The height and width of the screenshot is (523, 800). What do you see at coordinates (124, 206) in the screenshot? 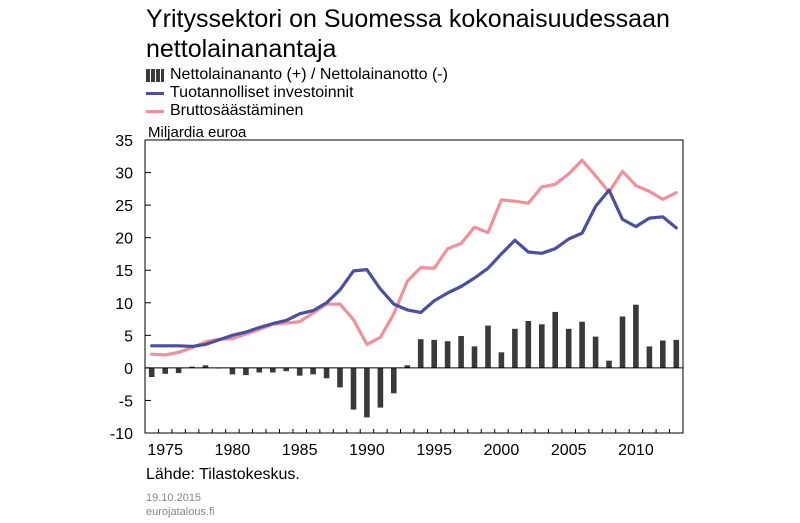
I see `y-tick-label-25: 25` at bounding box center [124, 206].